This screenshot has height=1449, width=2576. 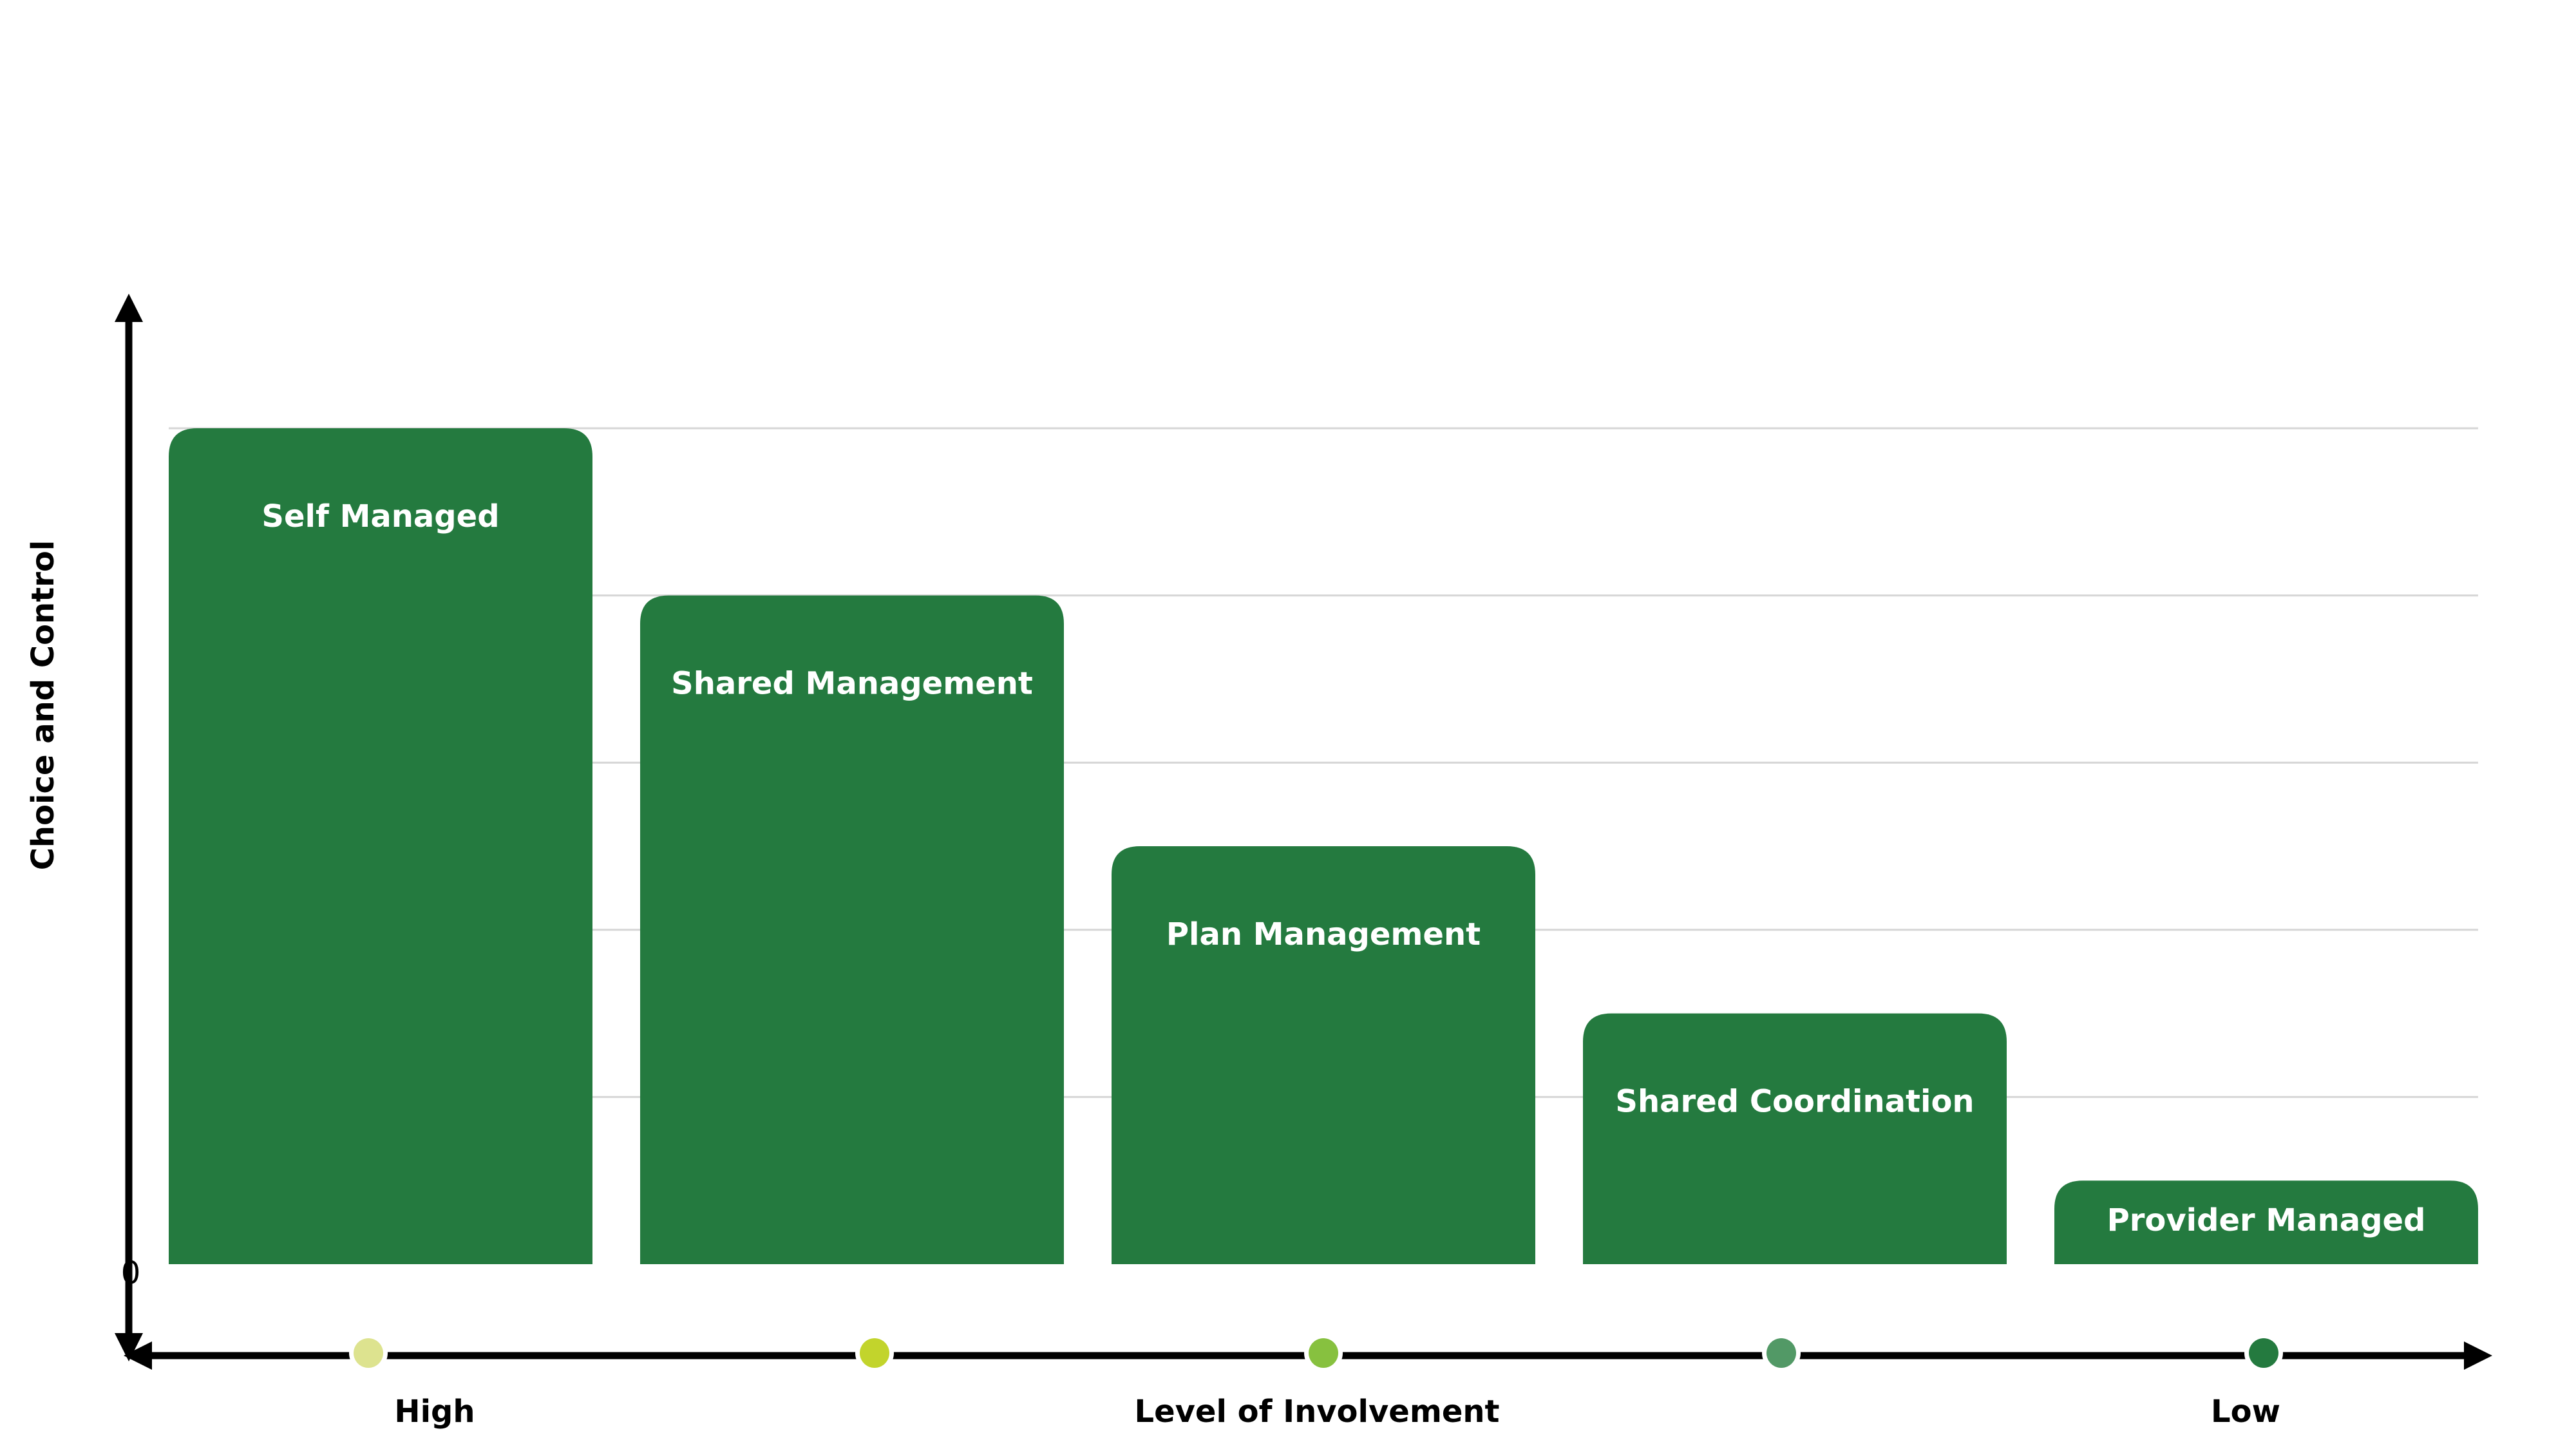 I want to click on x-axis-label: Level of Involvement, so click(x=1318, y=1412).